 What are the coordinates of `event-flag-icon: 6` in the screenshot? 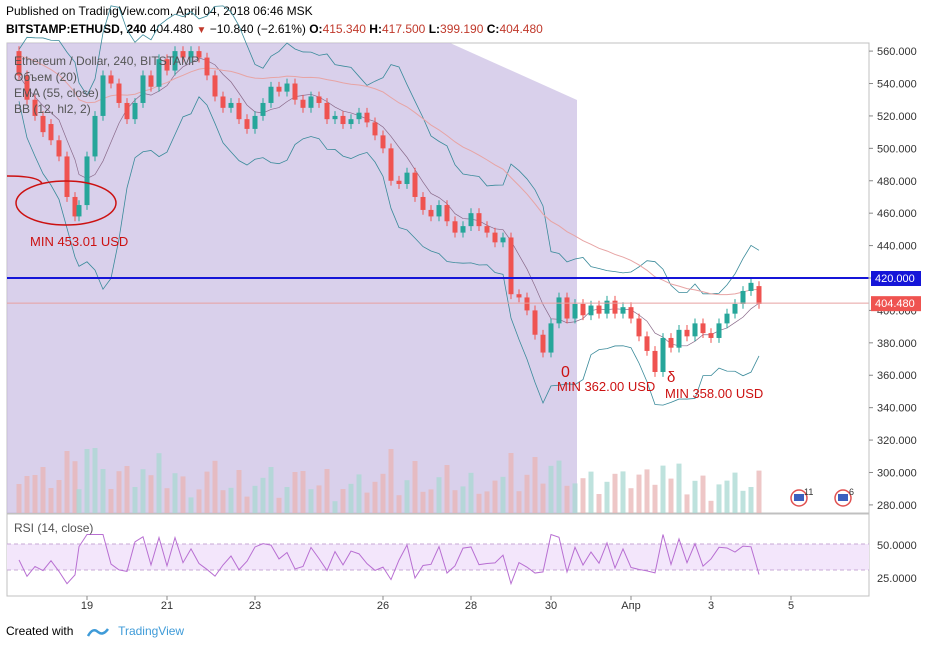 It's located at (844, 497).